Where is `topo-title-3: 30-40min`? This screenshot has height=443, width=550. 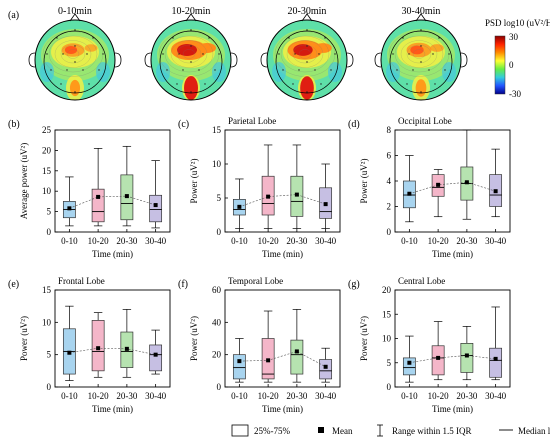
topo-title-3: 30-40min is located at coordinates (421, 11).